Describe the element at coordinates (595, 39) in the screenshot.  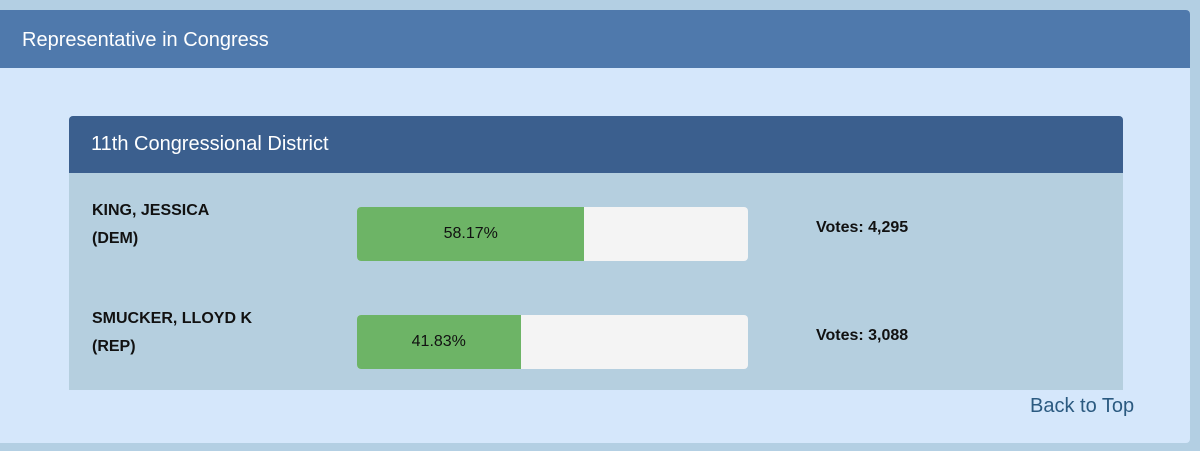
I see `section-header: Representative in Congress` at that location.